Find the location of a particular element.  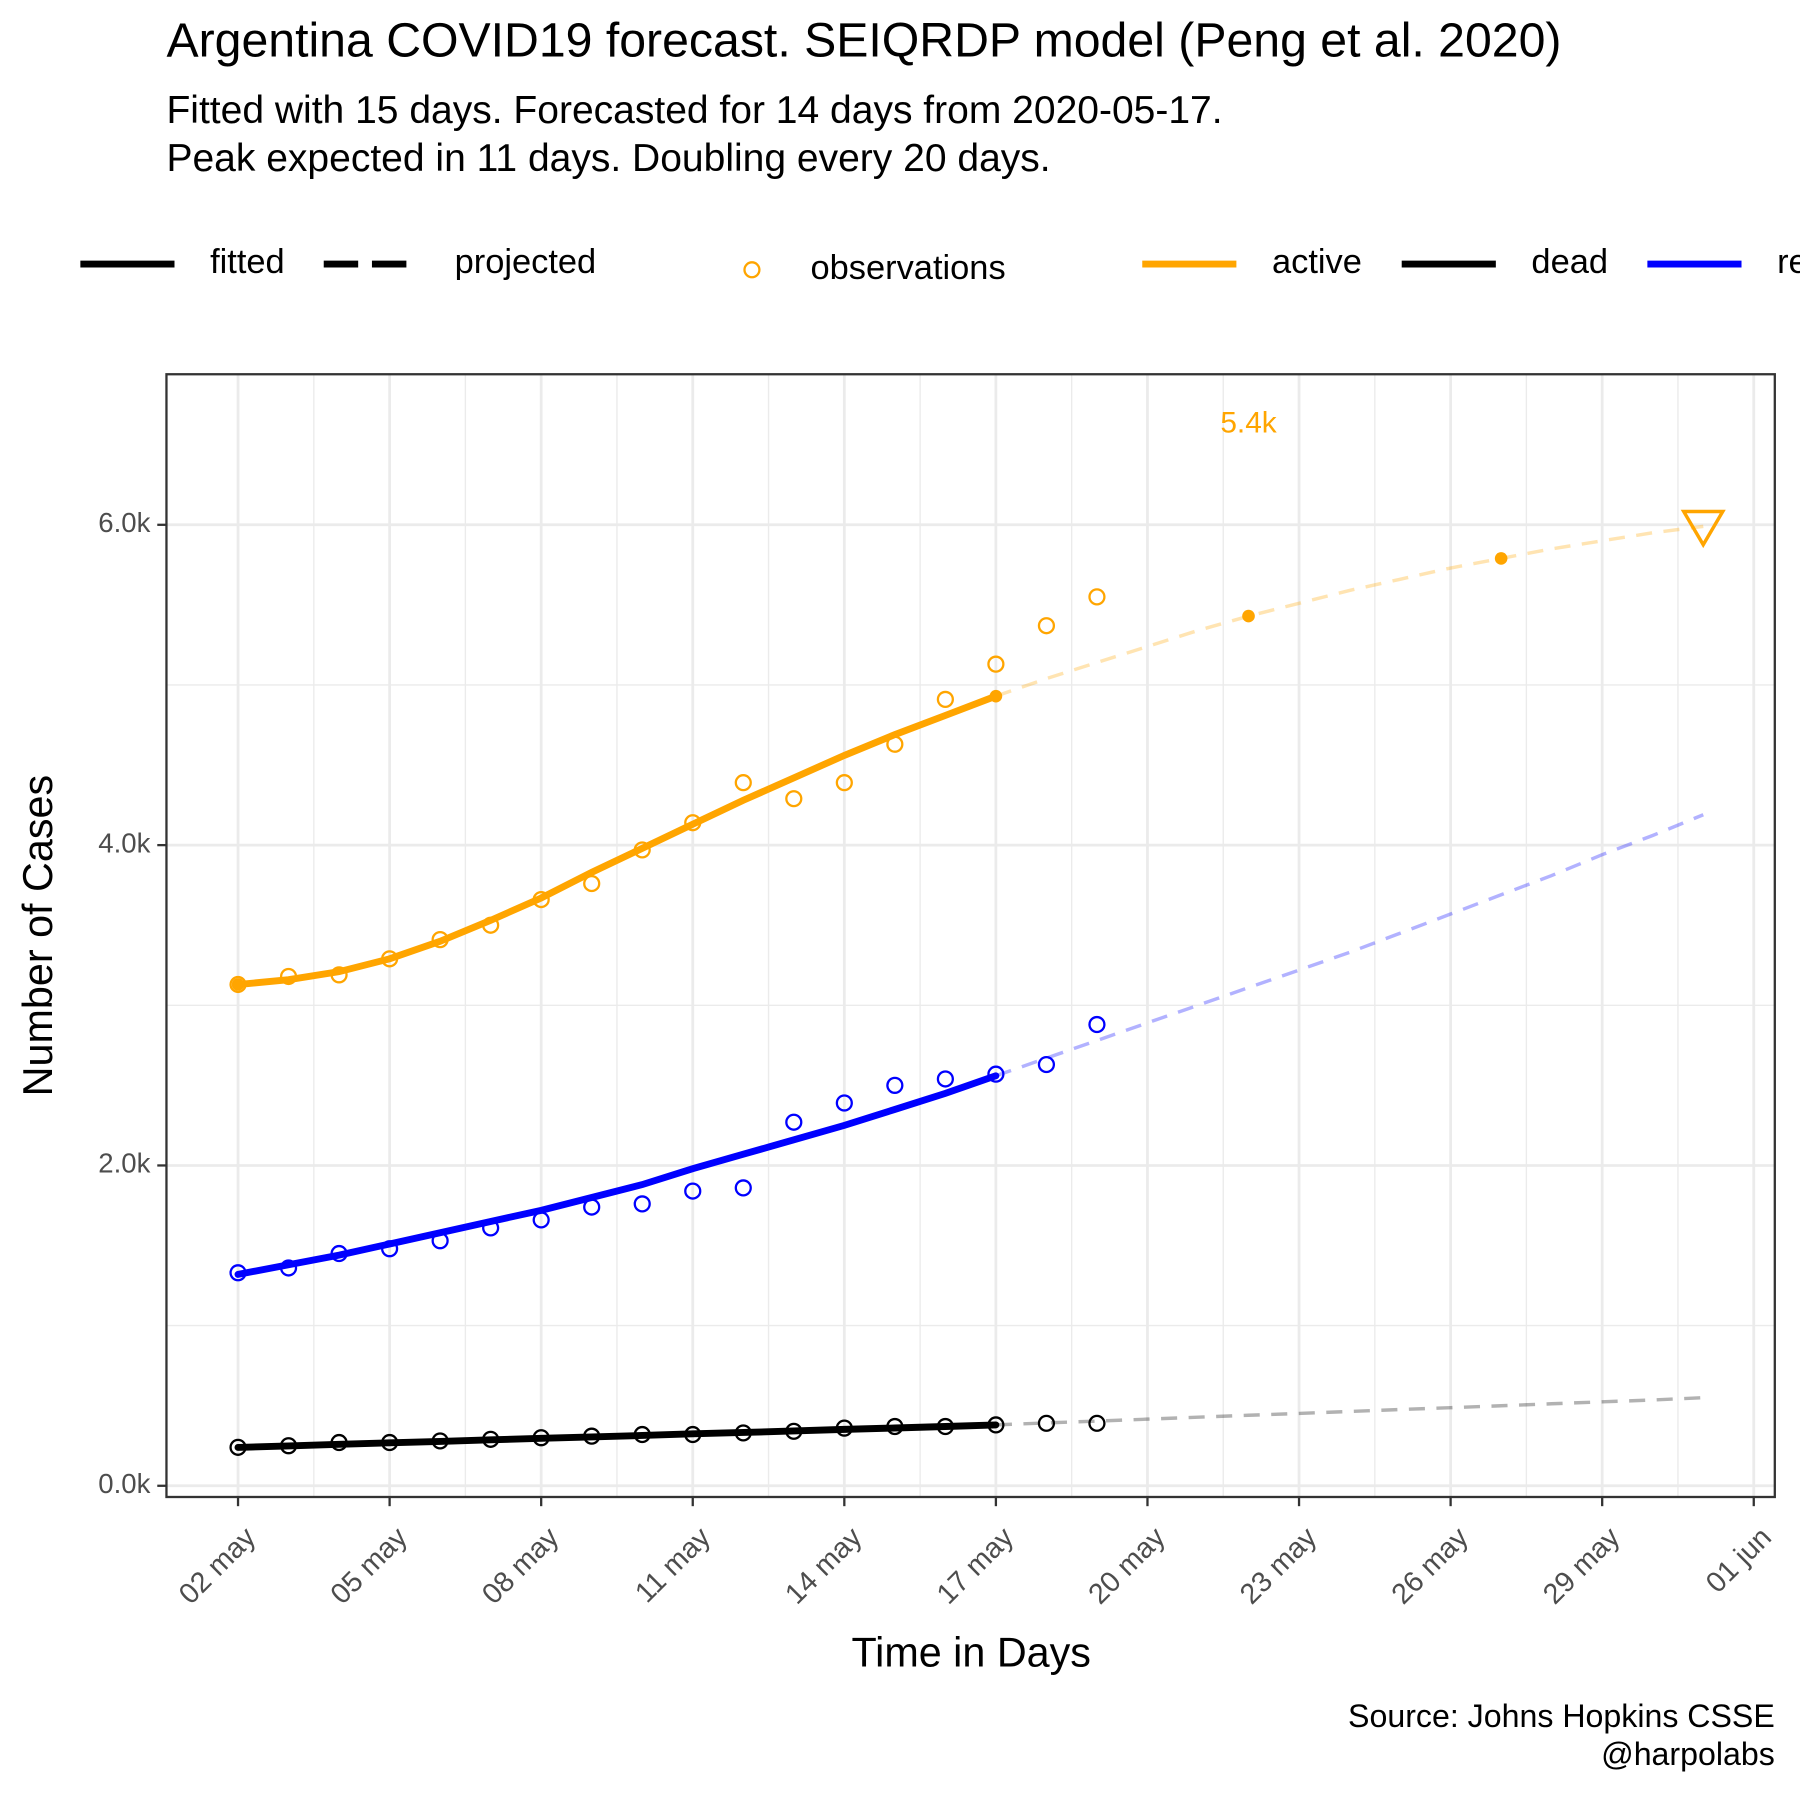

legend-key is located at coordinates (752, 270).